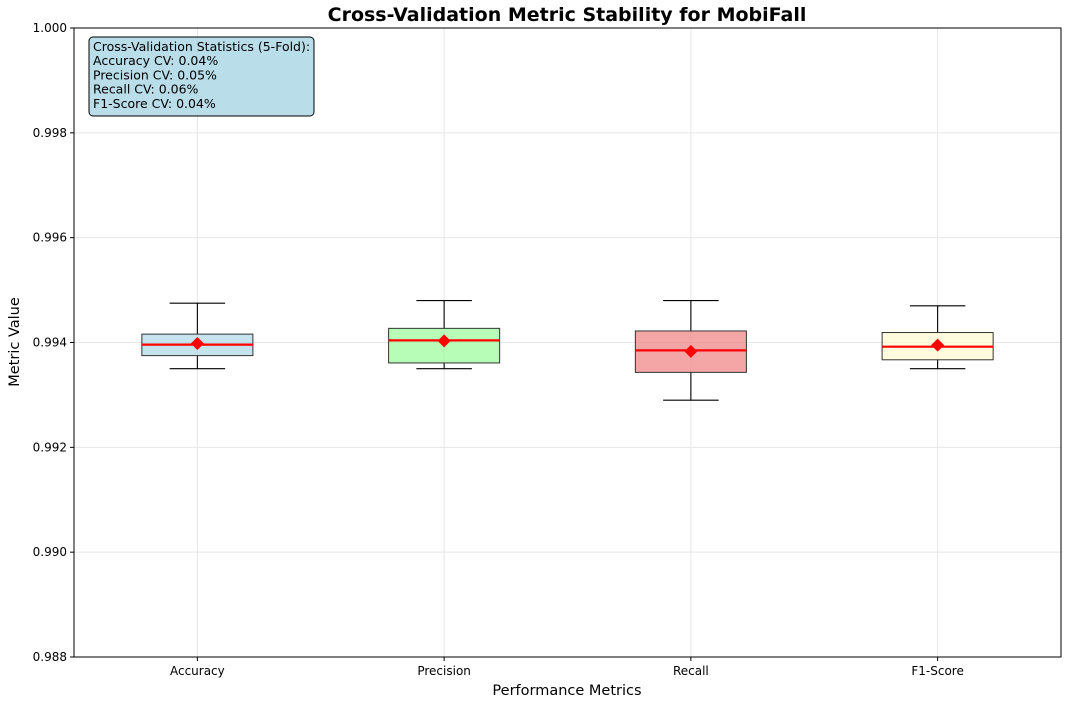  I want to click on y-tick-label: 0.990, so click(50, 552).